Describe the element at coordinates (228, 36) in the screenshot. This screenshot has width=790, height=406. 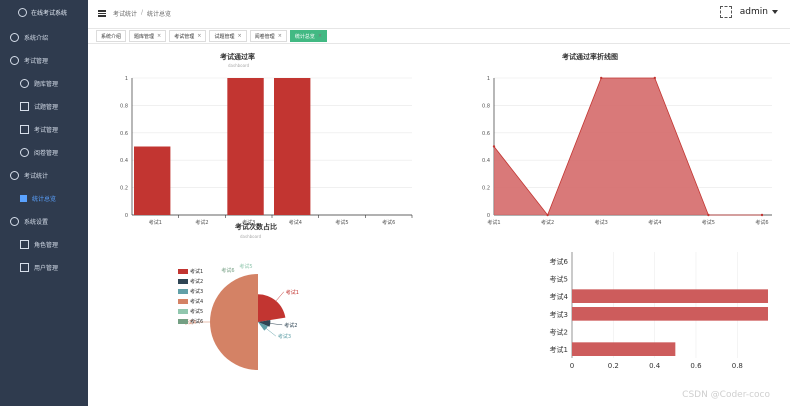
I see `tab: 试题管理 ×` at that location.